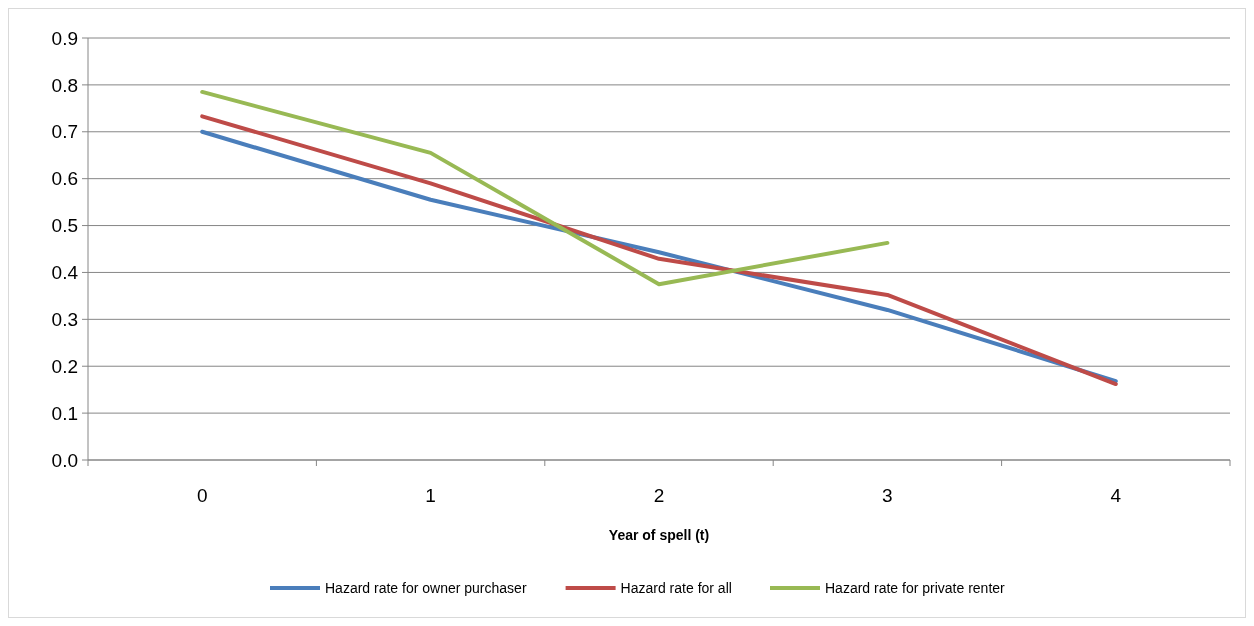 This screenshot has height=626, width=1254. Describe the element at coordinates (64, 179) in the screenshot. I see `y-tick-label: 0.6` at that location.